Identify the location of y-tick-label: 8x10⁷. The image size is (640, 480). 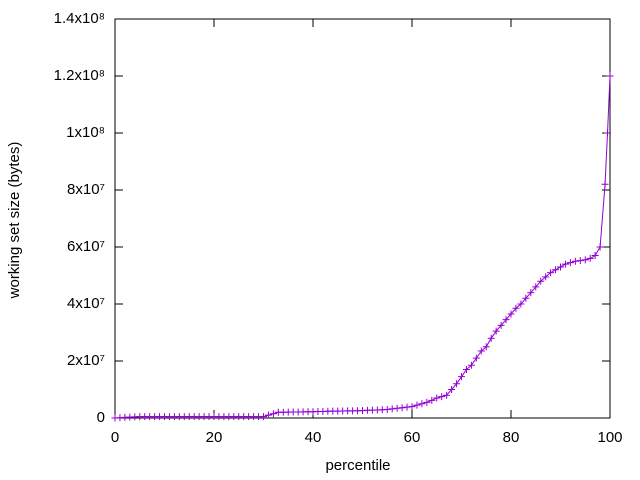
(86, 189).